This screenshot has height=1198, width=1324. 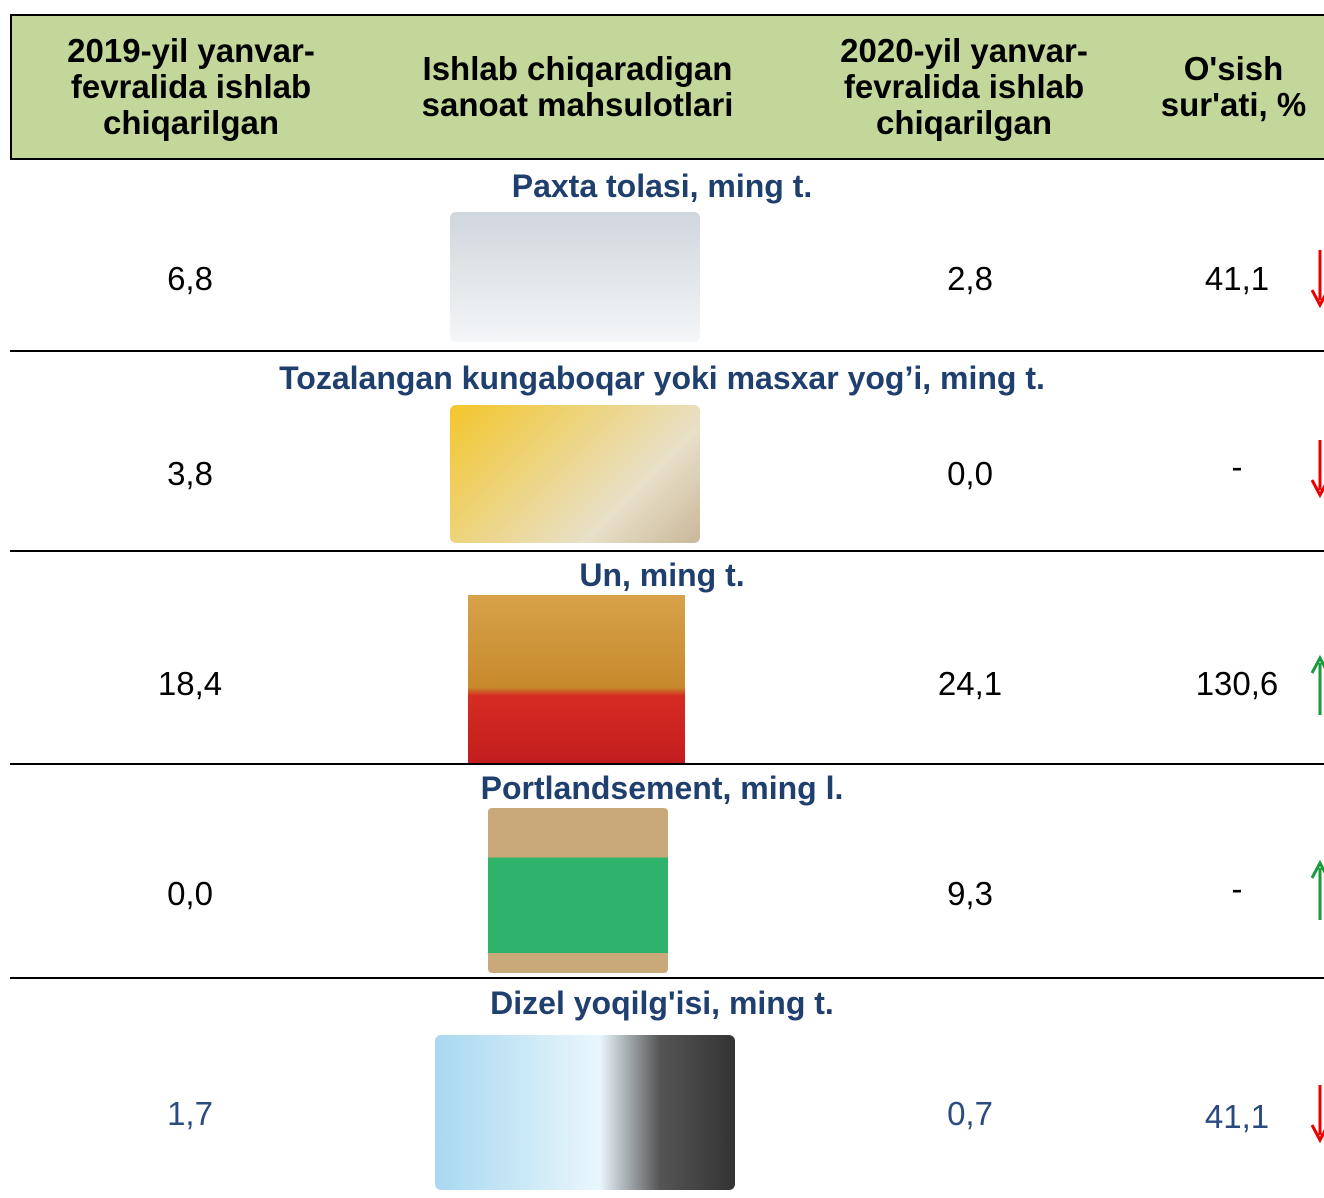 I want to click on value-2020: 0,0, so click(x=970, y=473).